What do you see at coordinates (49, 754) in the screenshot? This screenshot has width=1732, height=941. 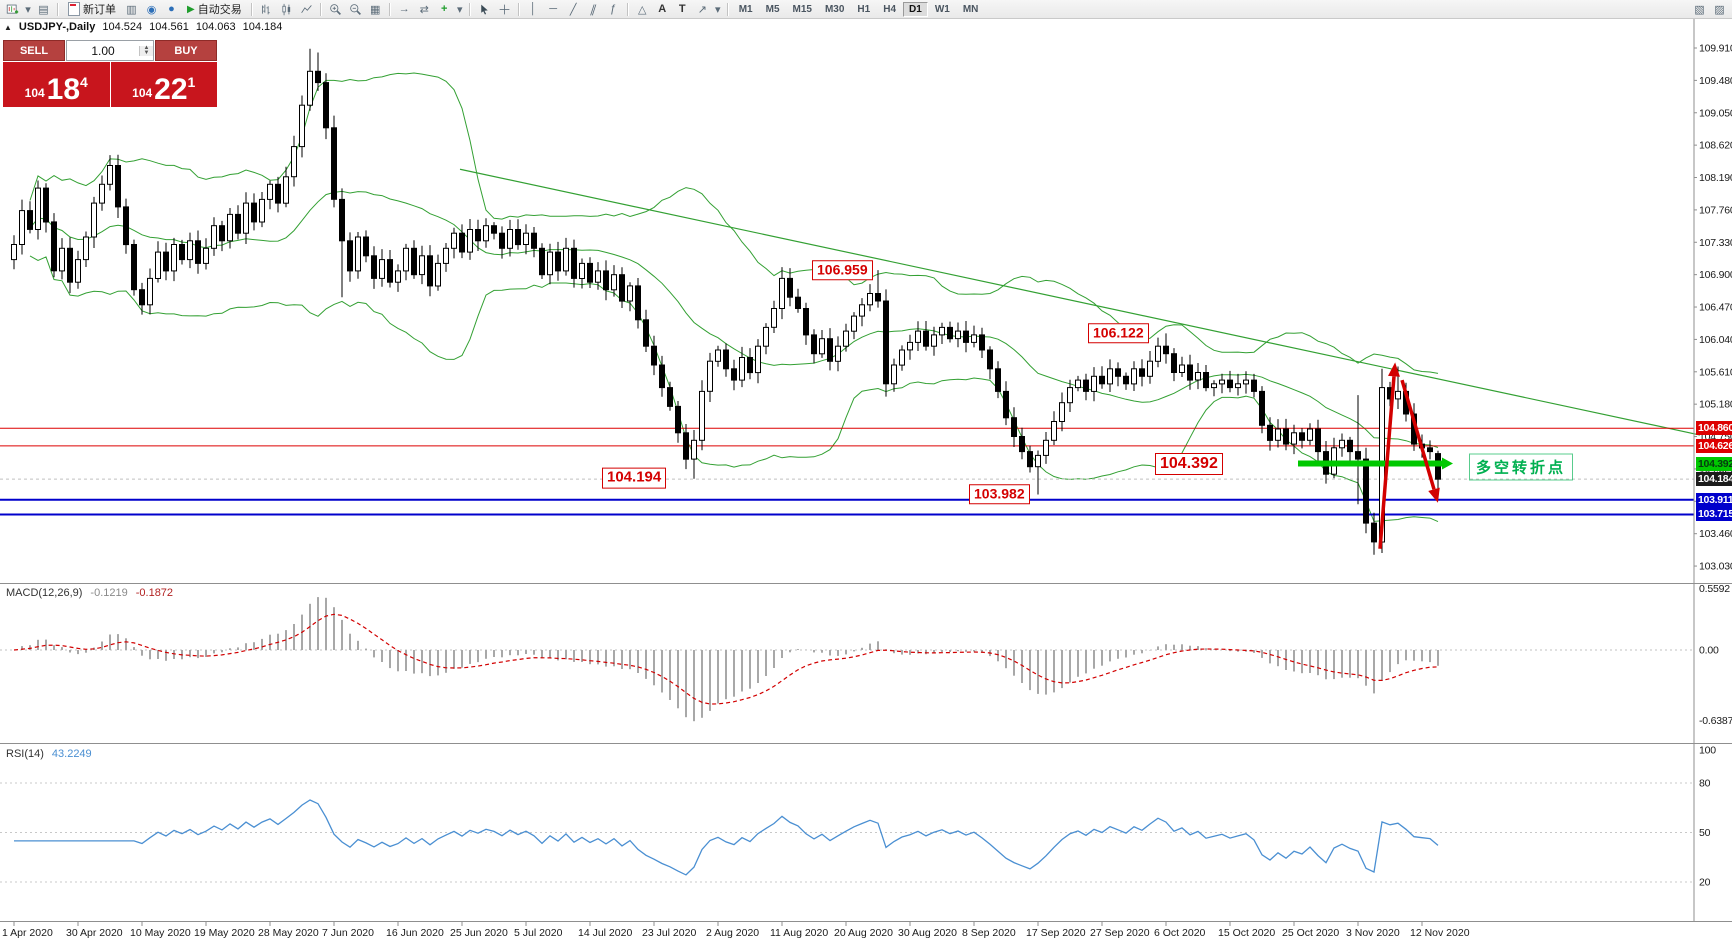 I see `rsi-label-row: RSI(14) 43.2249` at bounding box center [49, 754].